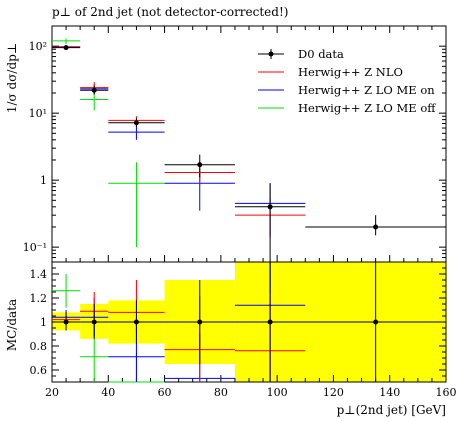 The width and height of the screenshot is (461, 422). Describe the element at coordinates (38, 113) in the screenshot. I see `top-y-tick-label: 10¹` at that location.